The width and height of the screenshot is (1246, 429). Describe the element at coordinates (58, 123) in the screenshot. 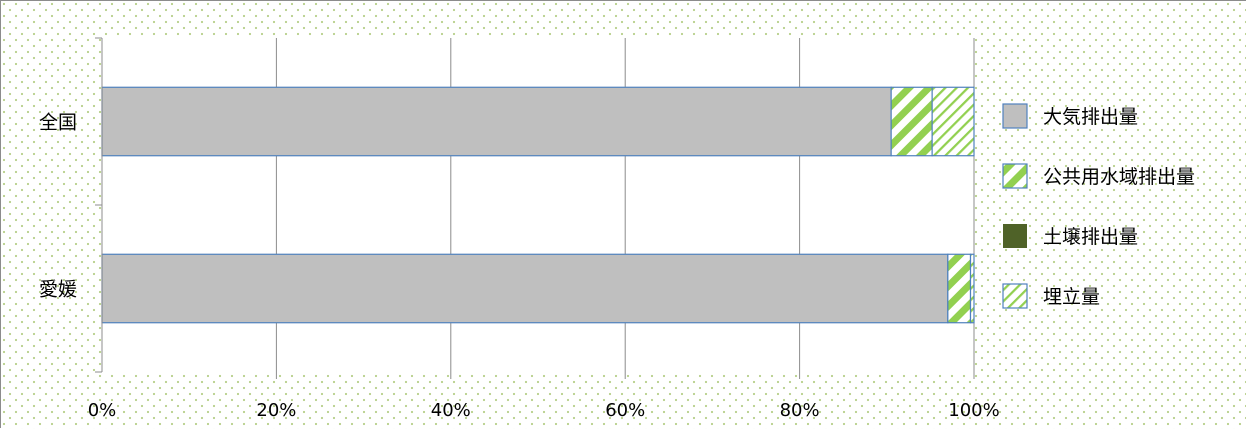

I see `category-label: 全国` at that location.